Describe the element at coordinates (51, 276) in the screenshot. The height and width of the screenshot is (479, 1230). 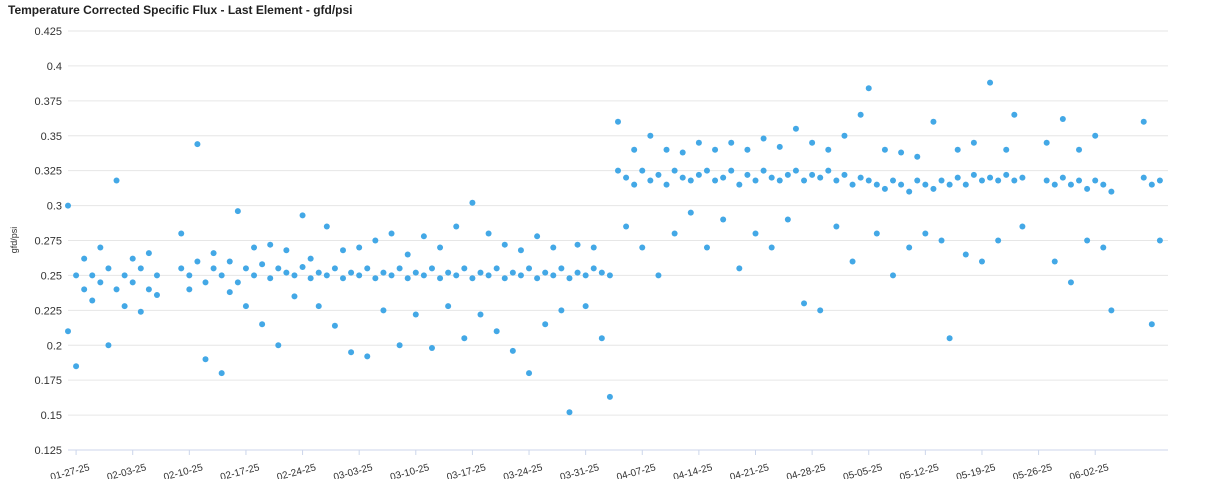
I see `y-tick-label: 0.25` at that location.